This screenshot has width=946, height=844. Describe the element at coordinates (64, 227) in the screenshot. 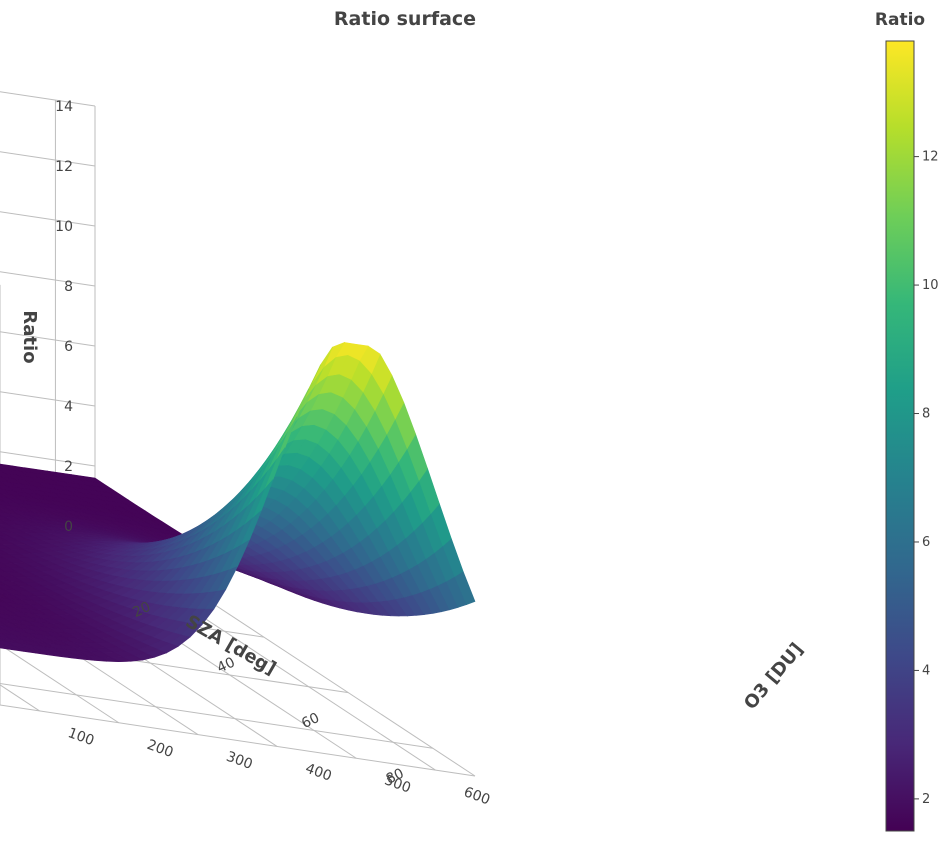

I see `z-tick-label: 10` at that location.